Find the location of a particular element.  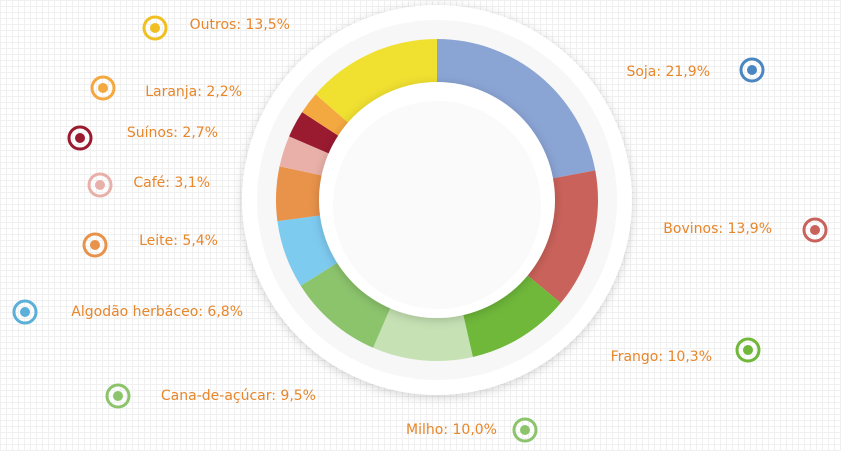

slice-label: Leite: 5,4% is located at coordinates (178, 241).